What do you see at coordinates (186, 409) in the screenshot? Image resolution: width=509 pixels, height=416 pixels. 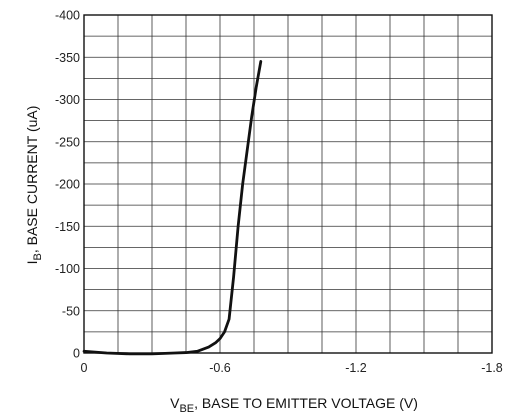 I see `x-axis-title-subscript: BE` at bounding box center [186, 409].